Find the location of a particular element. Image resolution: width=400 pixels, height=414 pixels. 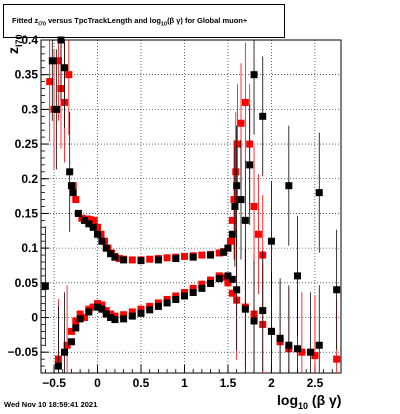

y-axis-label-sub: I70 is located at coordinates (18, 40).